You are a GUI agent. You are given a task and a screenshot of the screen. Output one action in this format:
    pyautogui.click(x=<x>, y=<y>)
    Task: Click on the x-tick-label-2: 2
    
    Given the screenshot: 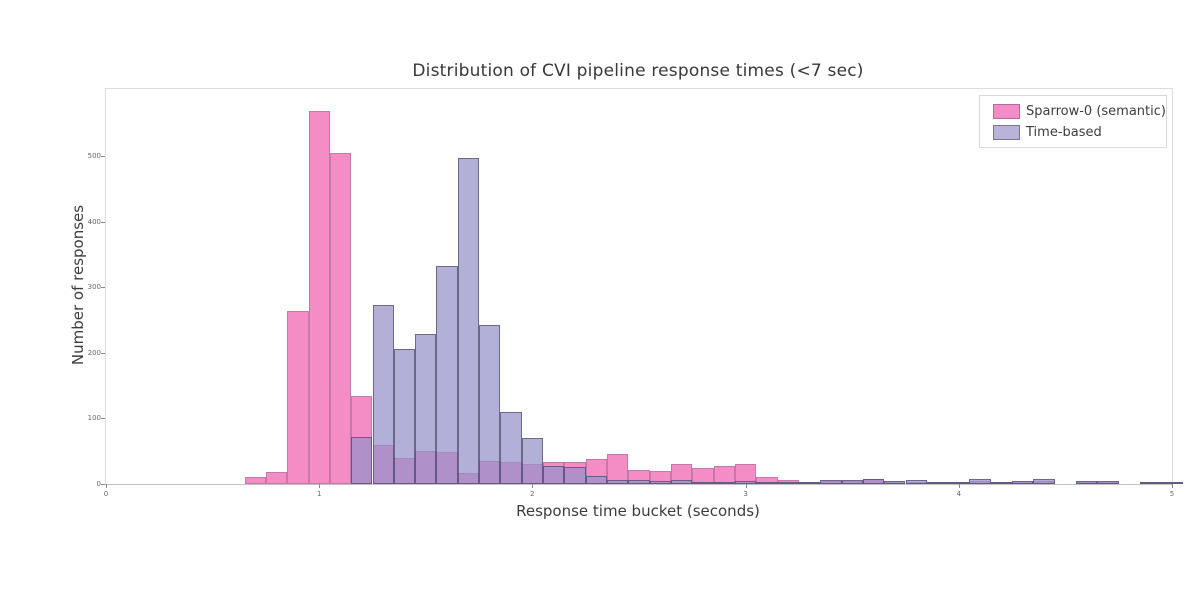 What is the action you would take?
    pyautogui.click(x=532, y=494)
    